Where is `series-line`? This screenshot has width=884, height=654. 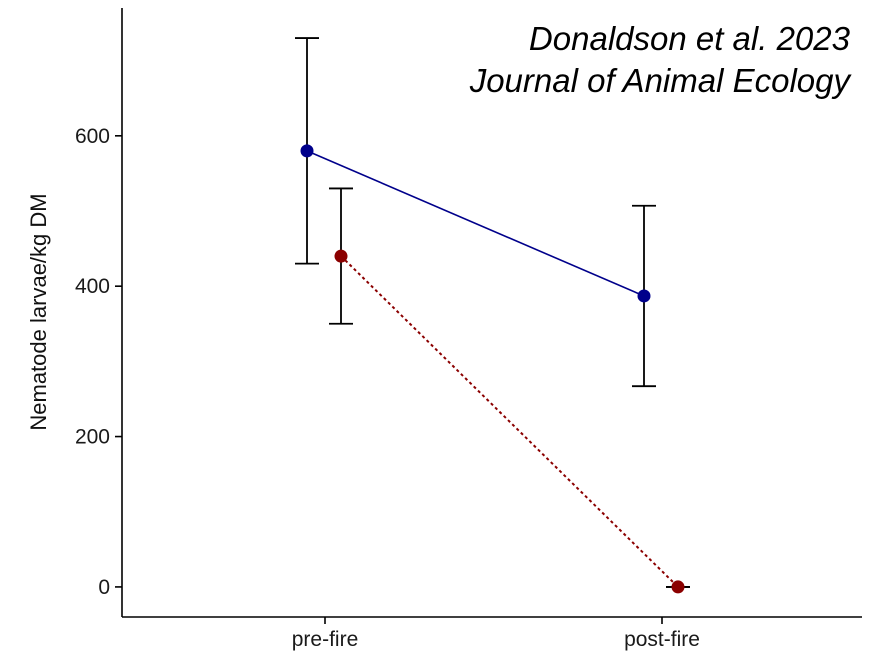
series-line is located at coordinates (475, 223).